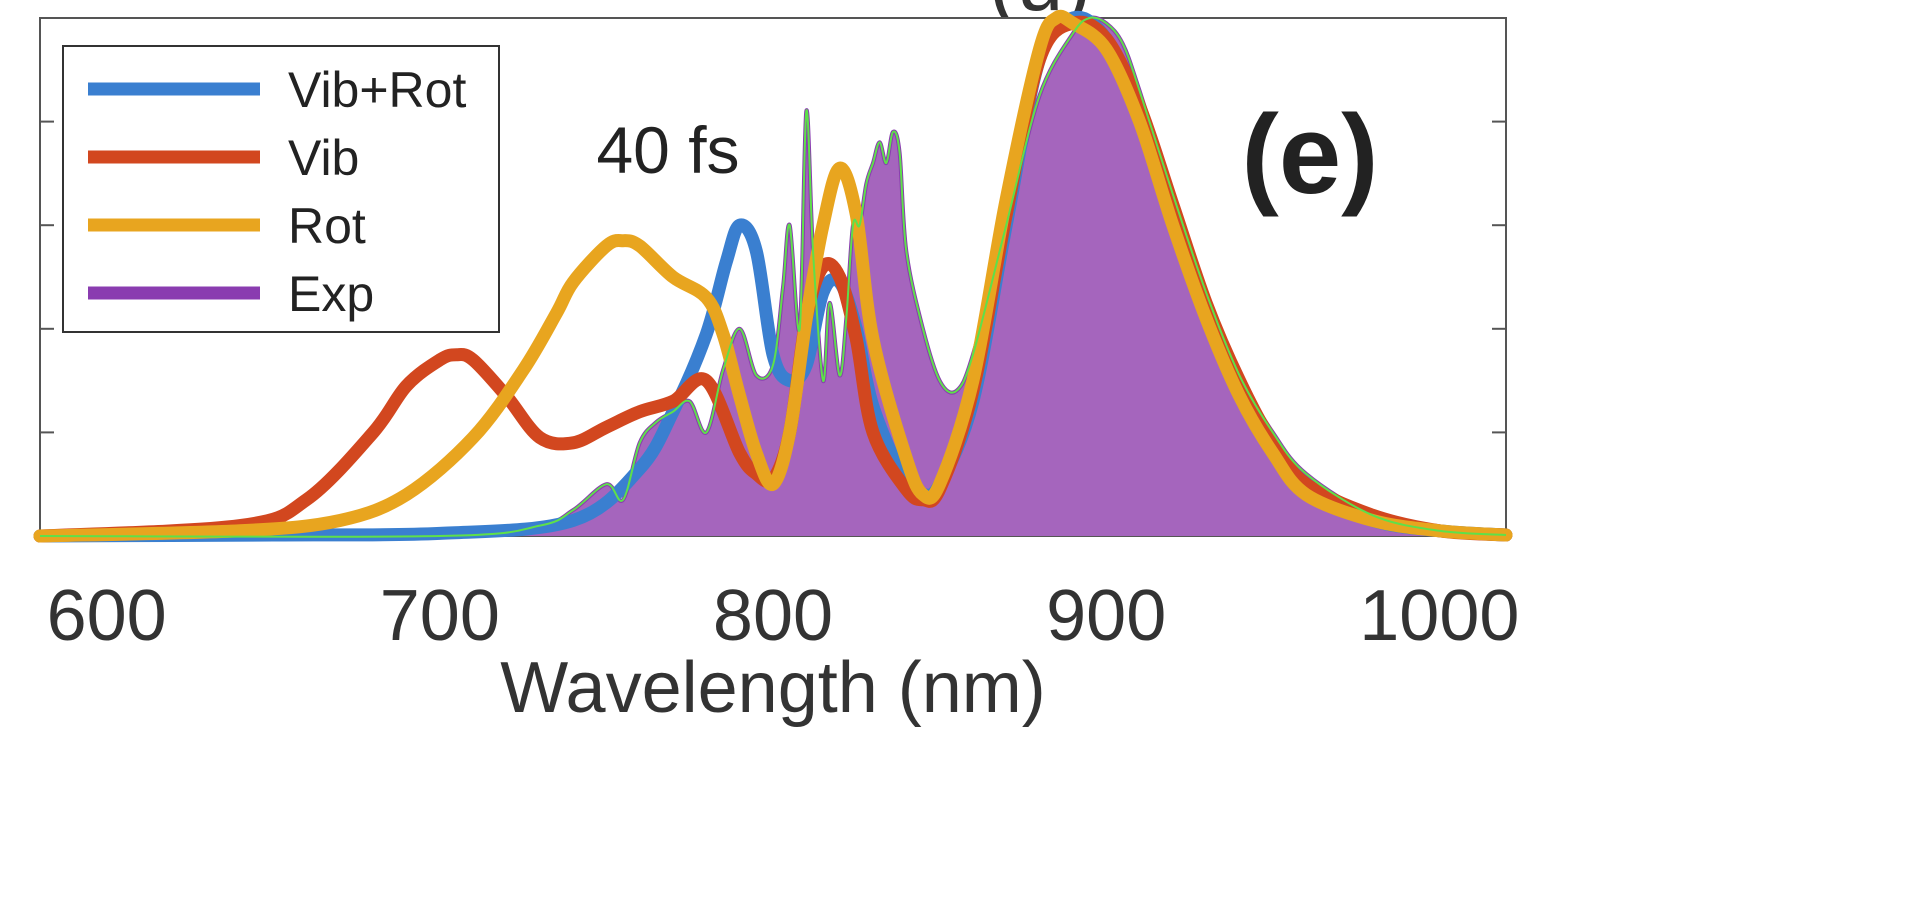 The image size is (1926, 922). What do you see at coordinates (377, 90) in the screenshot?
I see `legend-label: Vib+Rot` at bounding box center [377, 90].